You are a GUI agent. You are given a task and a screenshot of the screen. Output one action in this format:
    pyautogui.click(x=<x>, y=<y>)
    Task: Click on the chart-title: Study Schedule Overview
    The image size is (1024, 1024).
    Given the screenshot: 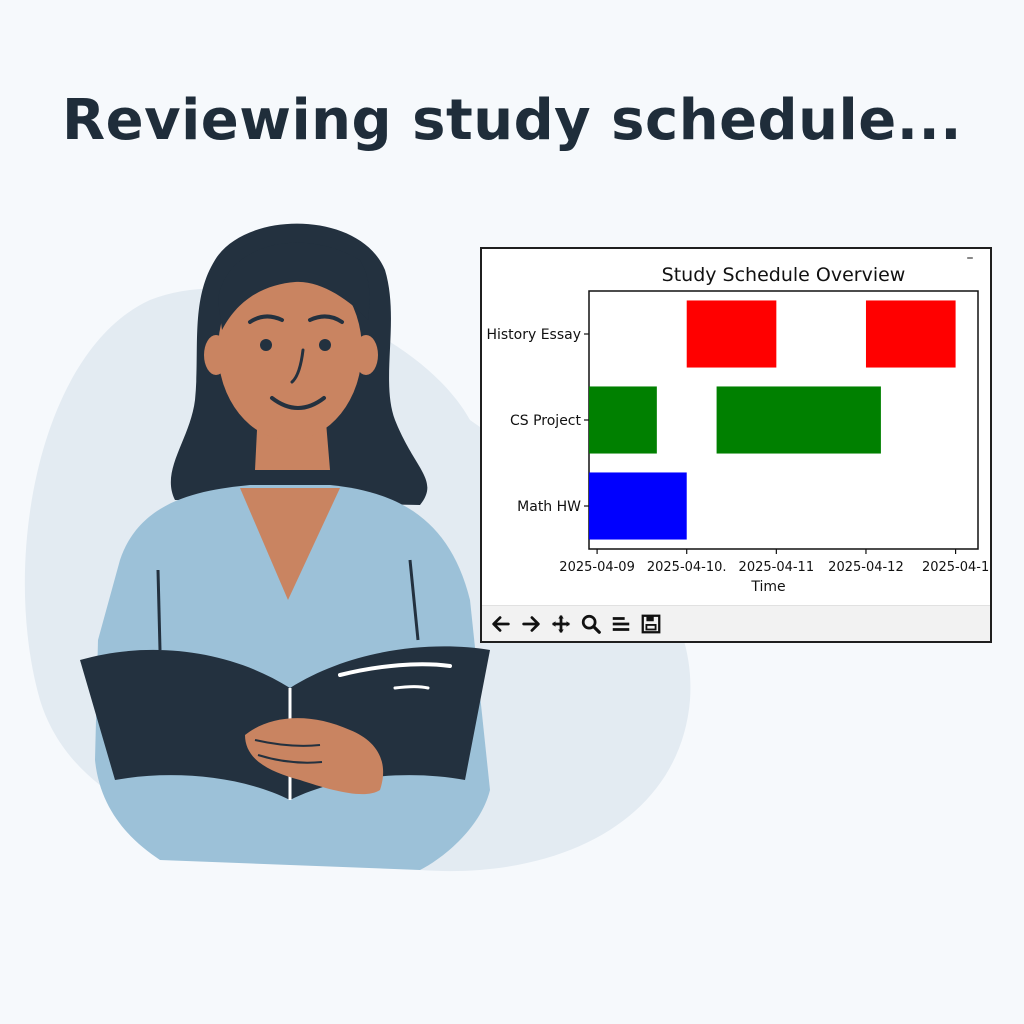 What is the action you would take?
    pyautogui.click(x=784, y=275)
    